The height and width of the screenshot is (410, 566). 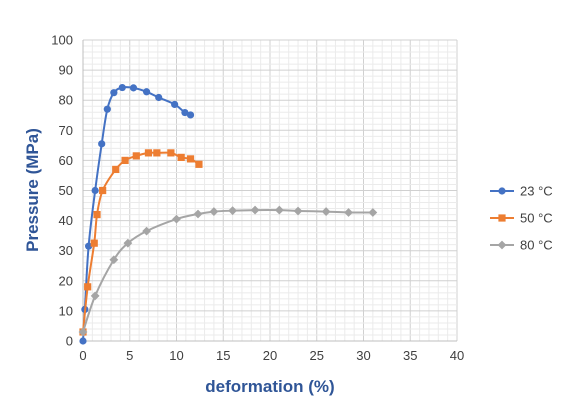 I want to click on legend-label: 80 °C, so click(x=536, y=245).